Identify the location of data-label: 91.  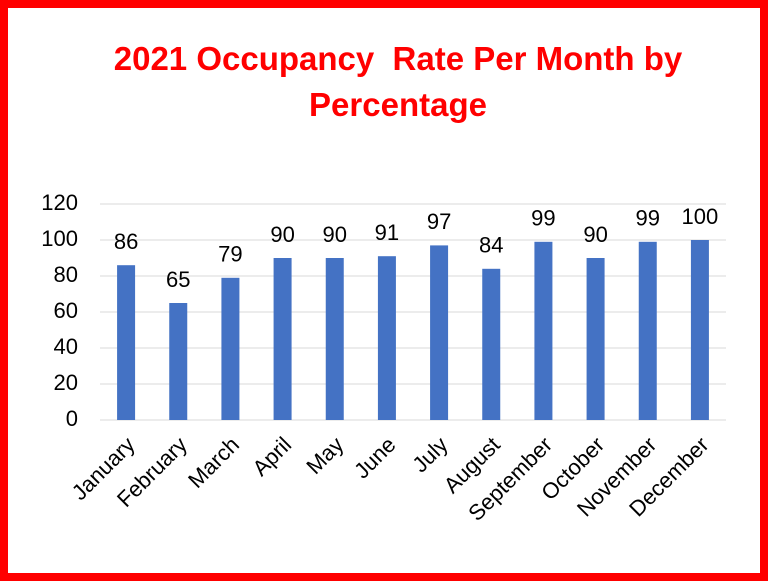
(387, 232).